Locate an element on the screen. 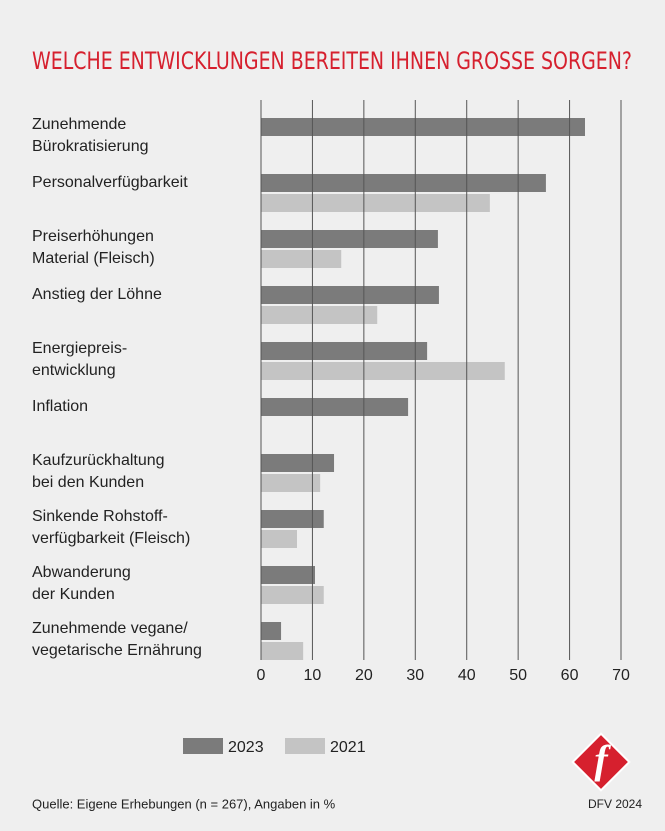  logo-caption: DFV 2024 is located at coordinates (615, 804).